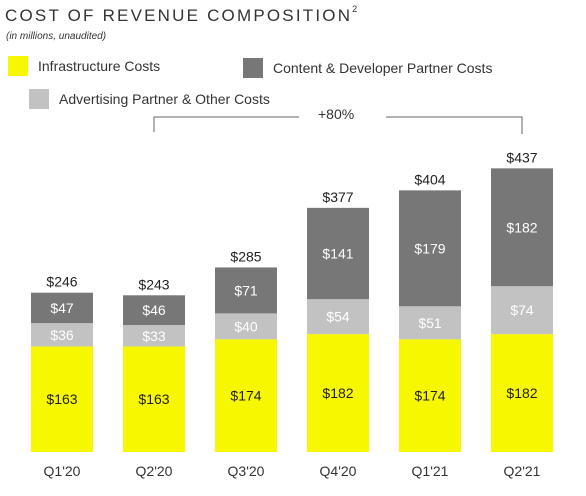 This screenshot has height=496, width=586. Describe the element at coordinates (336, 114) in the screenshot. I see `growth-annotation: +80%` at that location.